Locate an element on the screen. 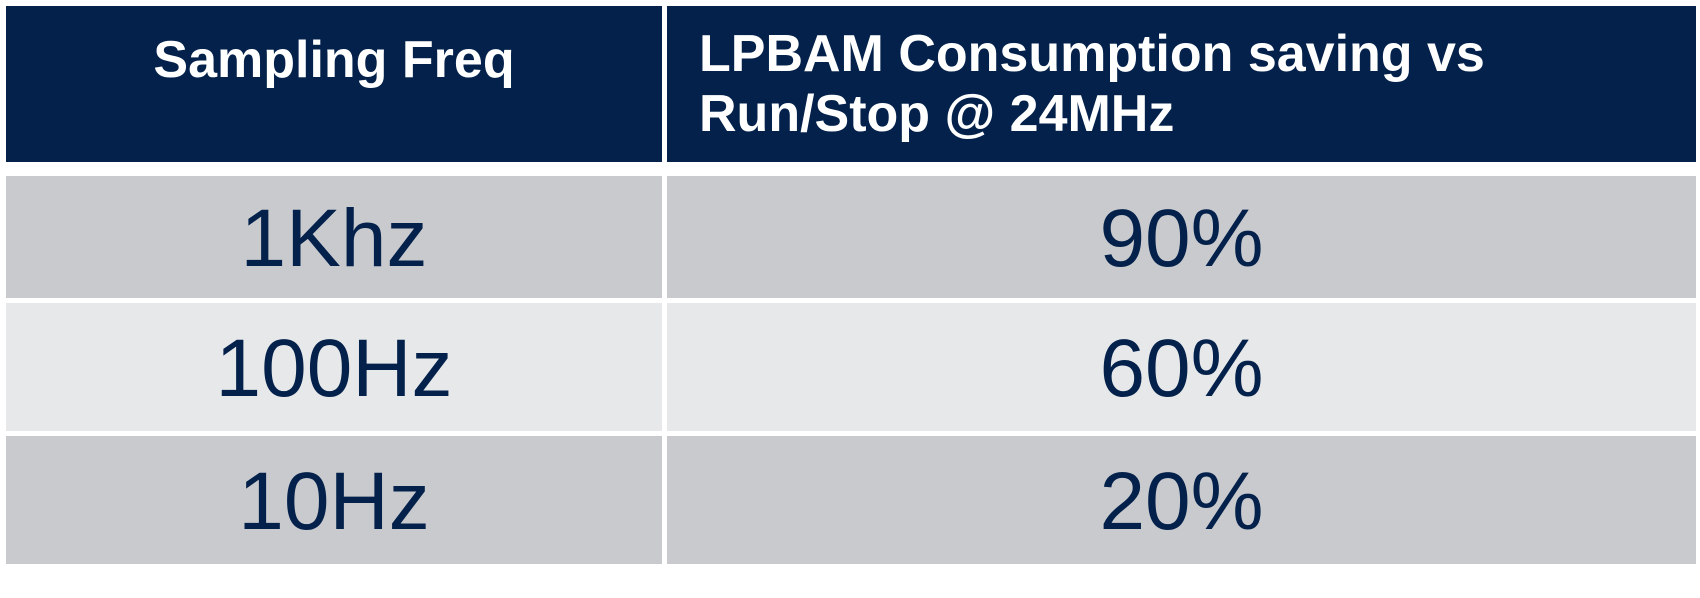 Image resolution: width=1700 pixels, height=598 pixels. freq-value: 1Khz is located at coordinates (334, 238).